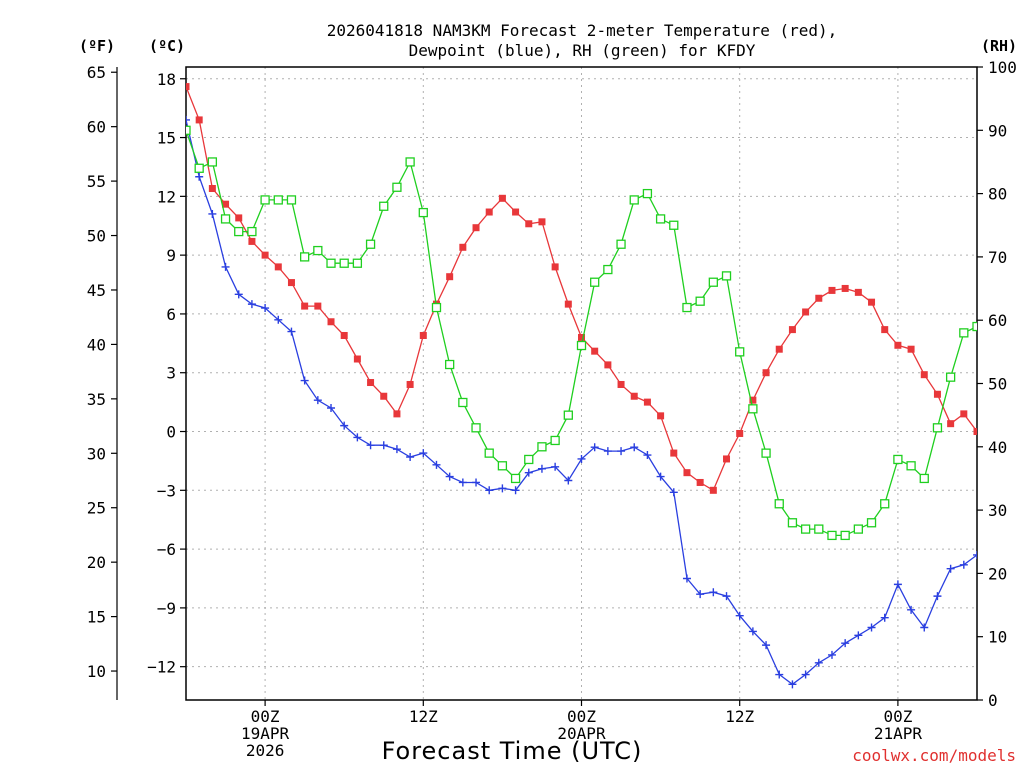 The width and height of the screenshot is (1024, 768). What do you see at coordinates (997, 637) in the screenshot?
I see `rh-tick-label: 10` at bounding box center [997, 637].